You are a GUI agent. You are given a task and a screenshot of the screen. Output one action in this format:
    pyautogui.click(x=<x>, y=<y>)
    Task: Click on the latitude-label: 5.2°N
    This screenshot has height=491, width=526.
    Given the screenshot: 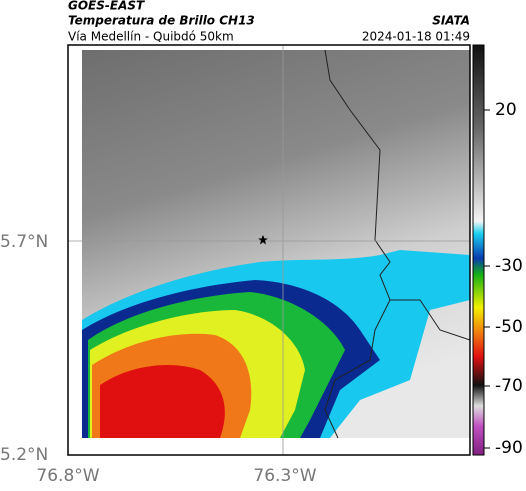 What is the action you would take?
    pyautogui.click(x=24, y=455)
    